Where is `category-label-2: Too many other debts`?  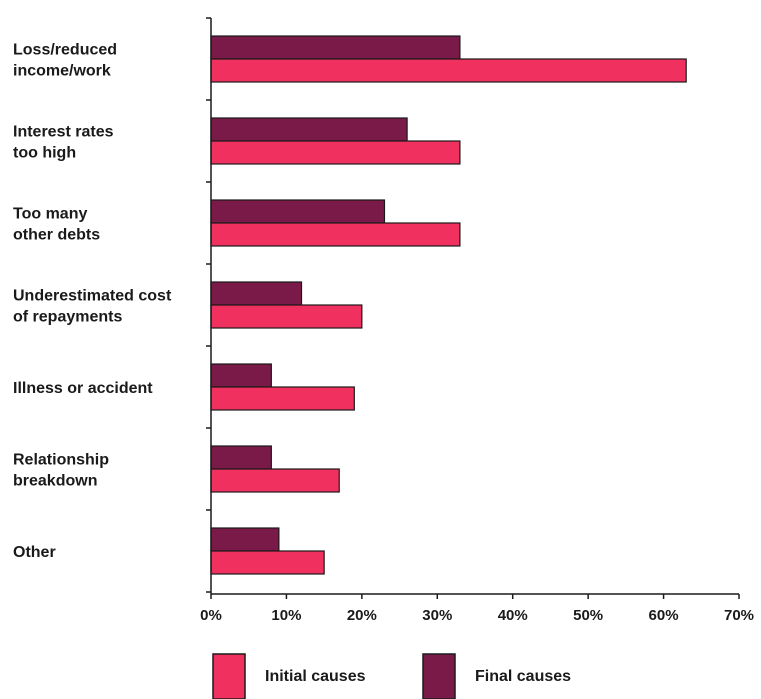 category-label-2: Too many other debts is located at coordinates (56, 225).